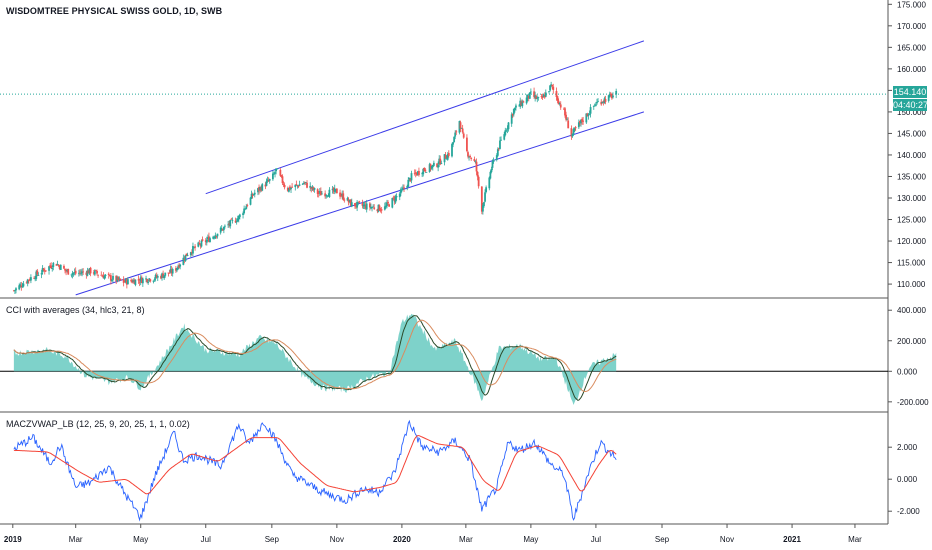 The width and height of the screenshot is (932, 550). Describe the element at coordinates (337, 539) in the screenshot. I see `x-tick-label: Nov` at that location.